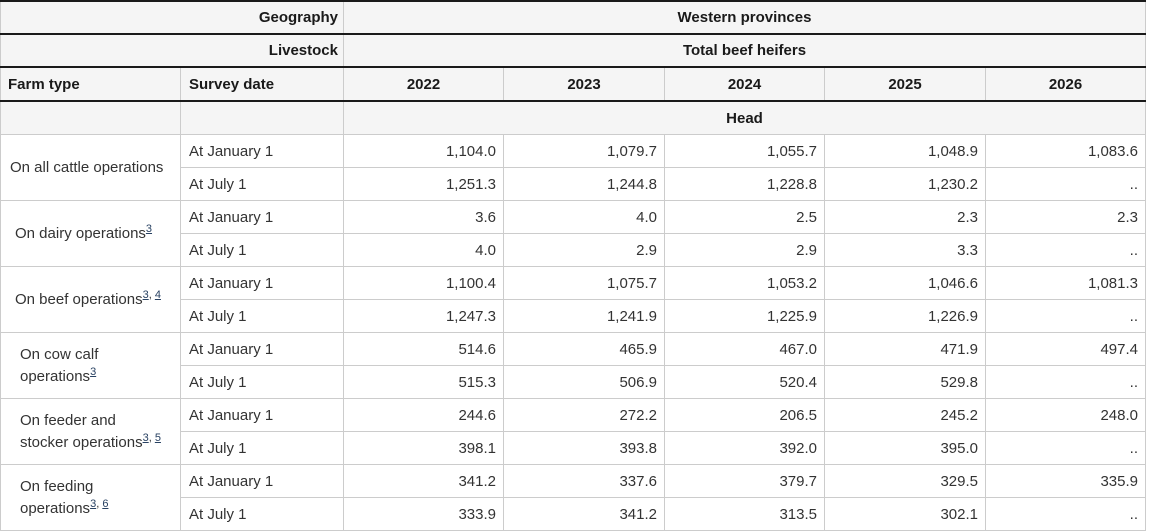  I want to click on value-cell: 398.1, so click(423, 448).